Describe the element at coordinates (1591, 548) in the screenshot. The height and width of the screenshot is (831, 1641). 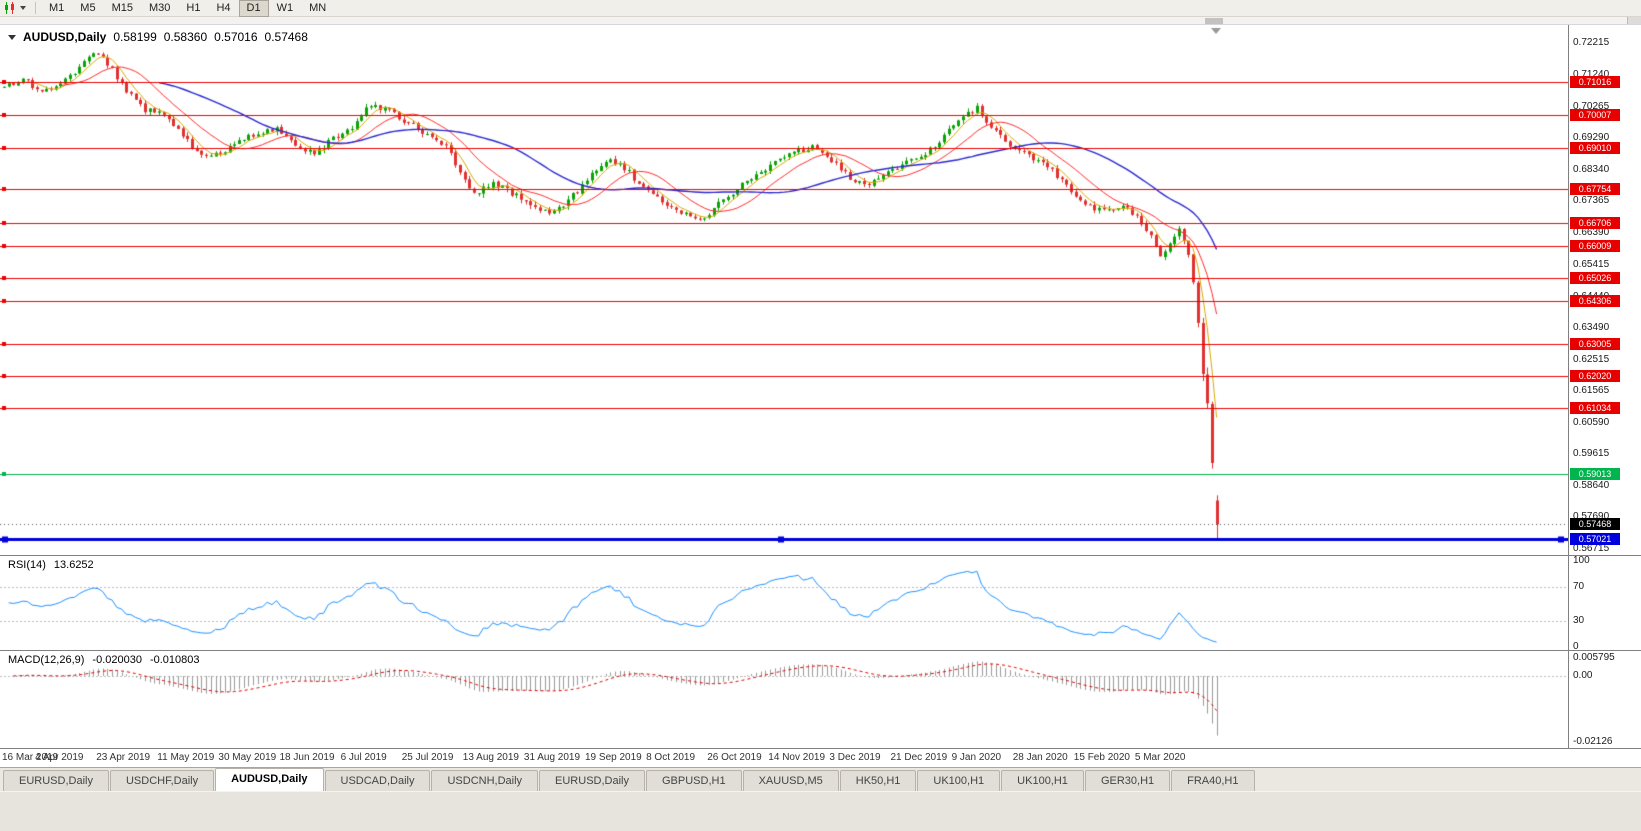
I see `price-tick-label: 0.56715` at that location.